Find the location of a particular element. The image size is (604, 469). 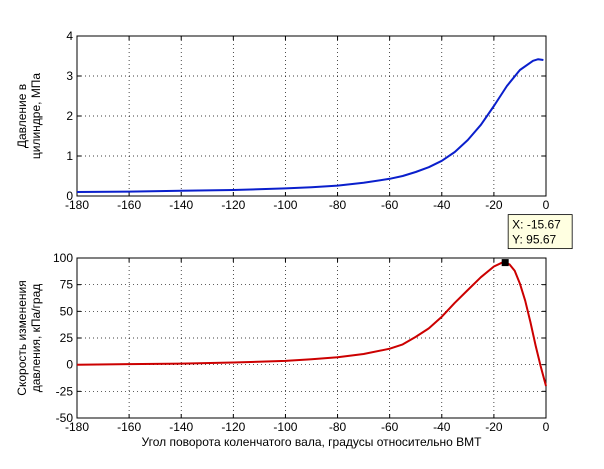

y-tick-label: 75 is located at coordinates (67, 285).